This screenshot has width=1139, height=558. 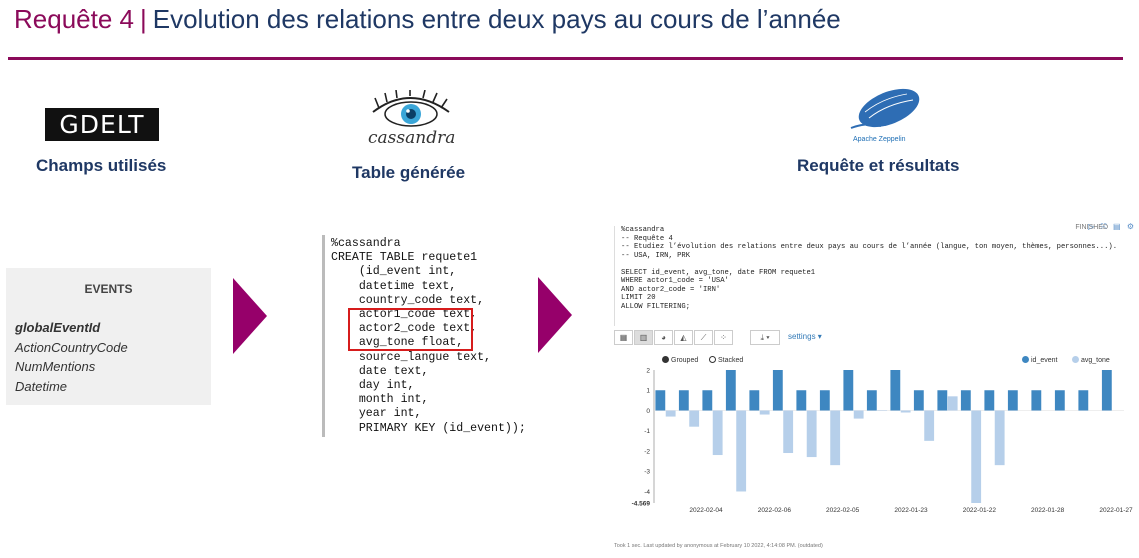 I want to click on table-icon: ▦, so click(x=623, y=337).